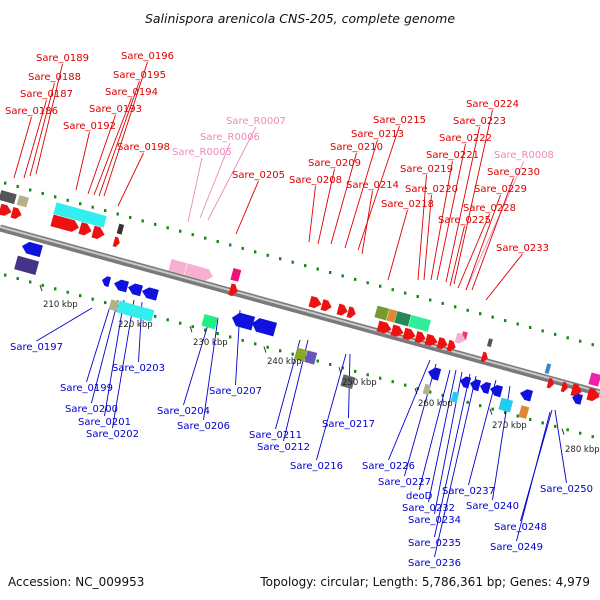 Image resolution: width=600 pixels, height=600 pixels. I want to click on gene-label: Sare_0206, so click(203, 426).